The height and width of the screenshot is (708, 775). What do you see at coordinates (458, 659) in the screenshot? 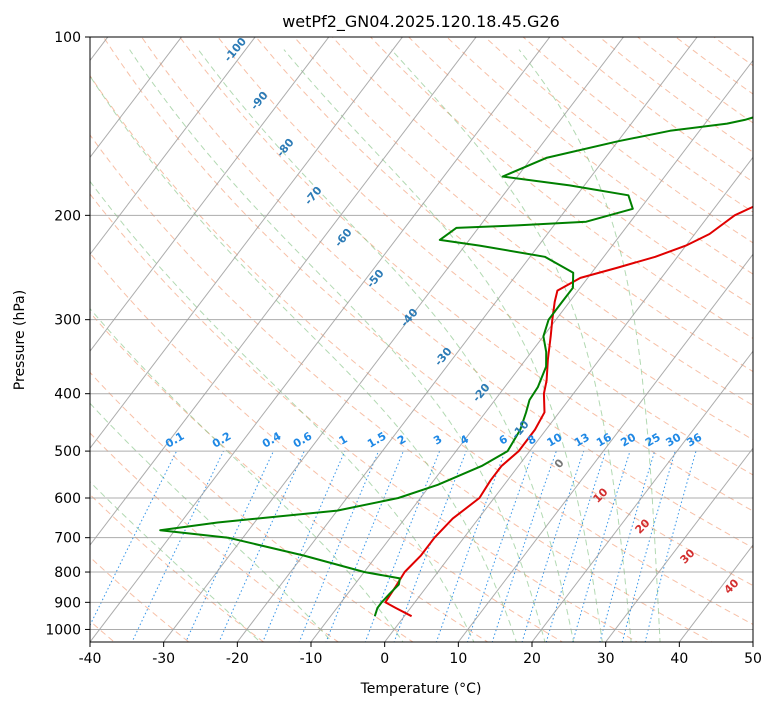
I see `x-tick-label: 10` at bounding box center [458, 659].